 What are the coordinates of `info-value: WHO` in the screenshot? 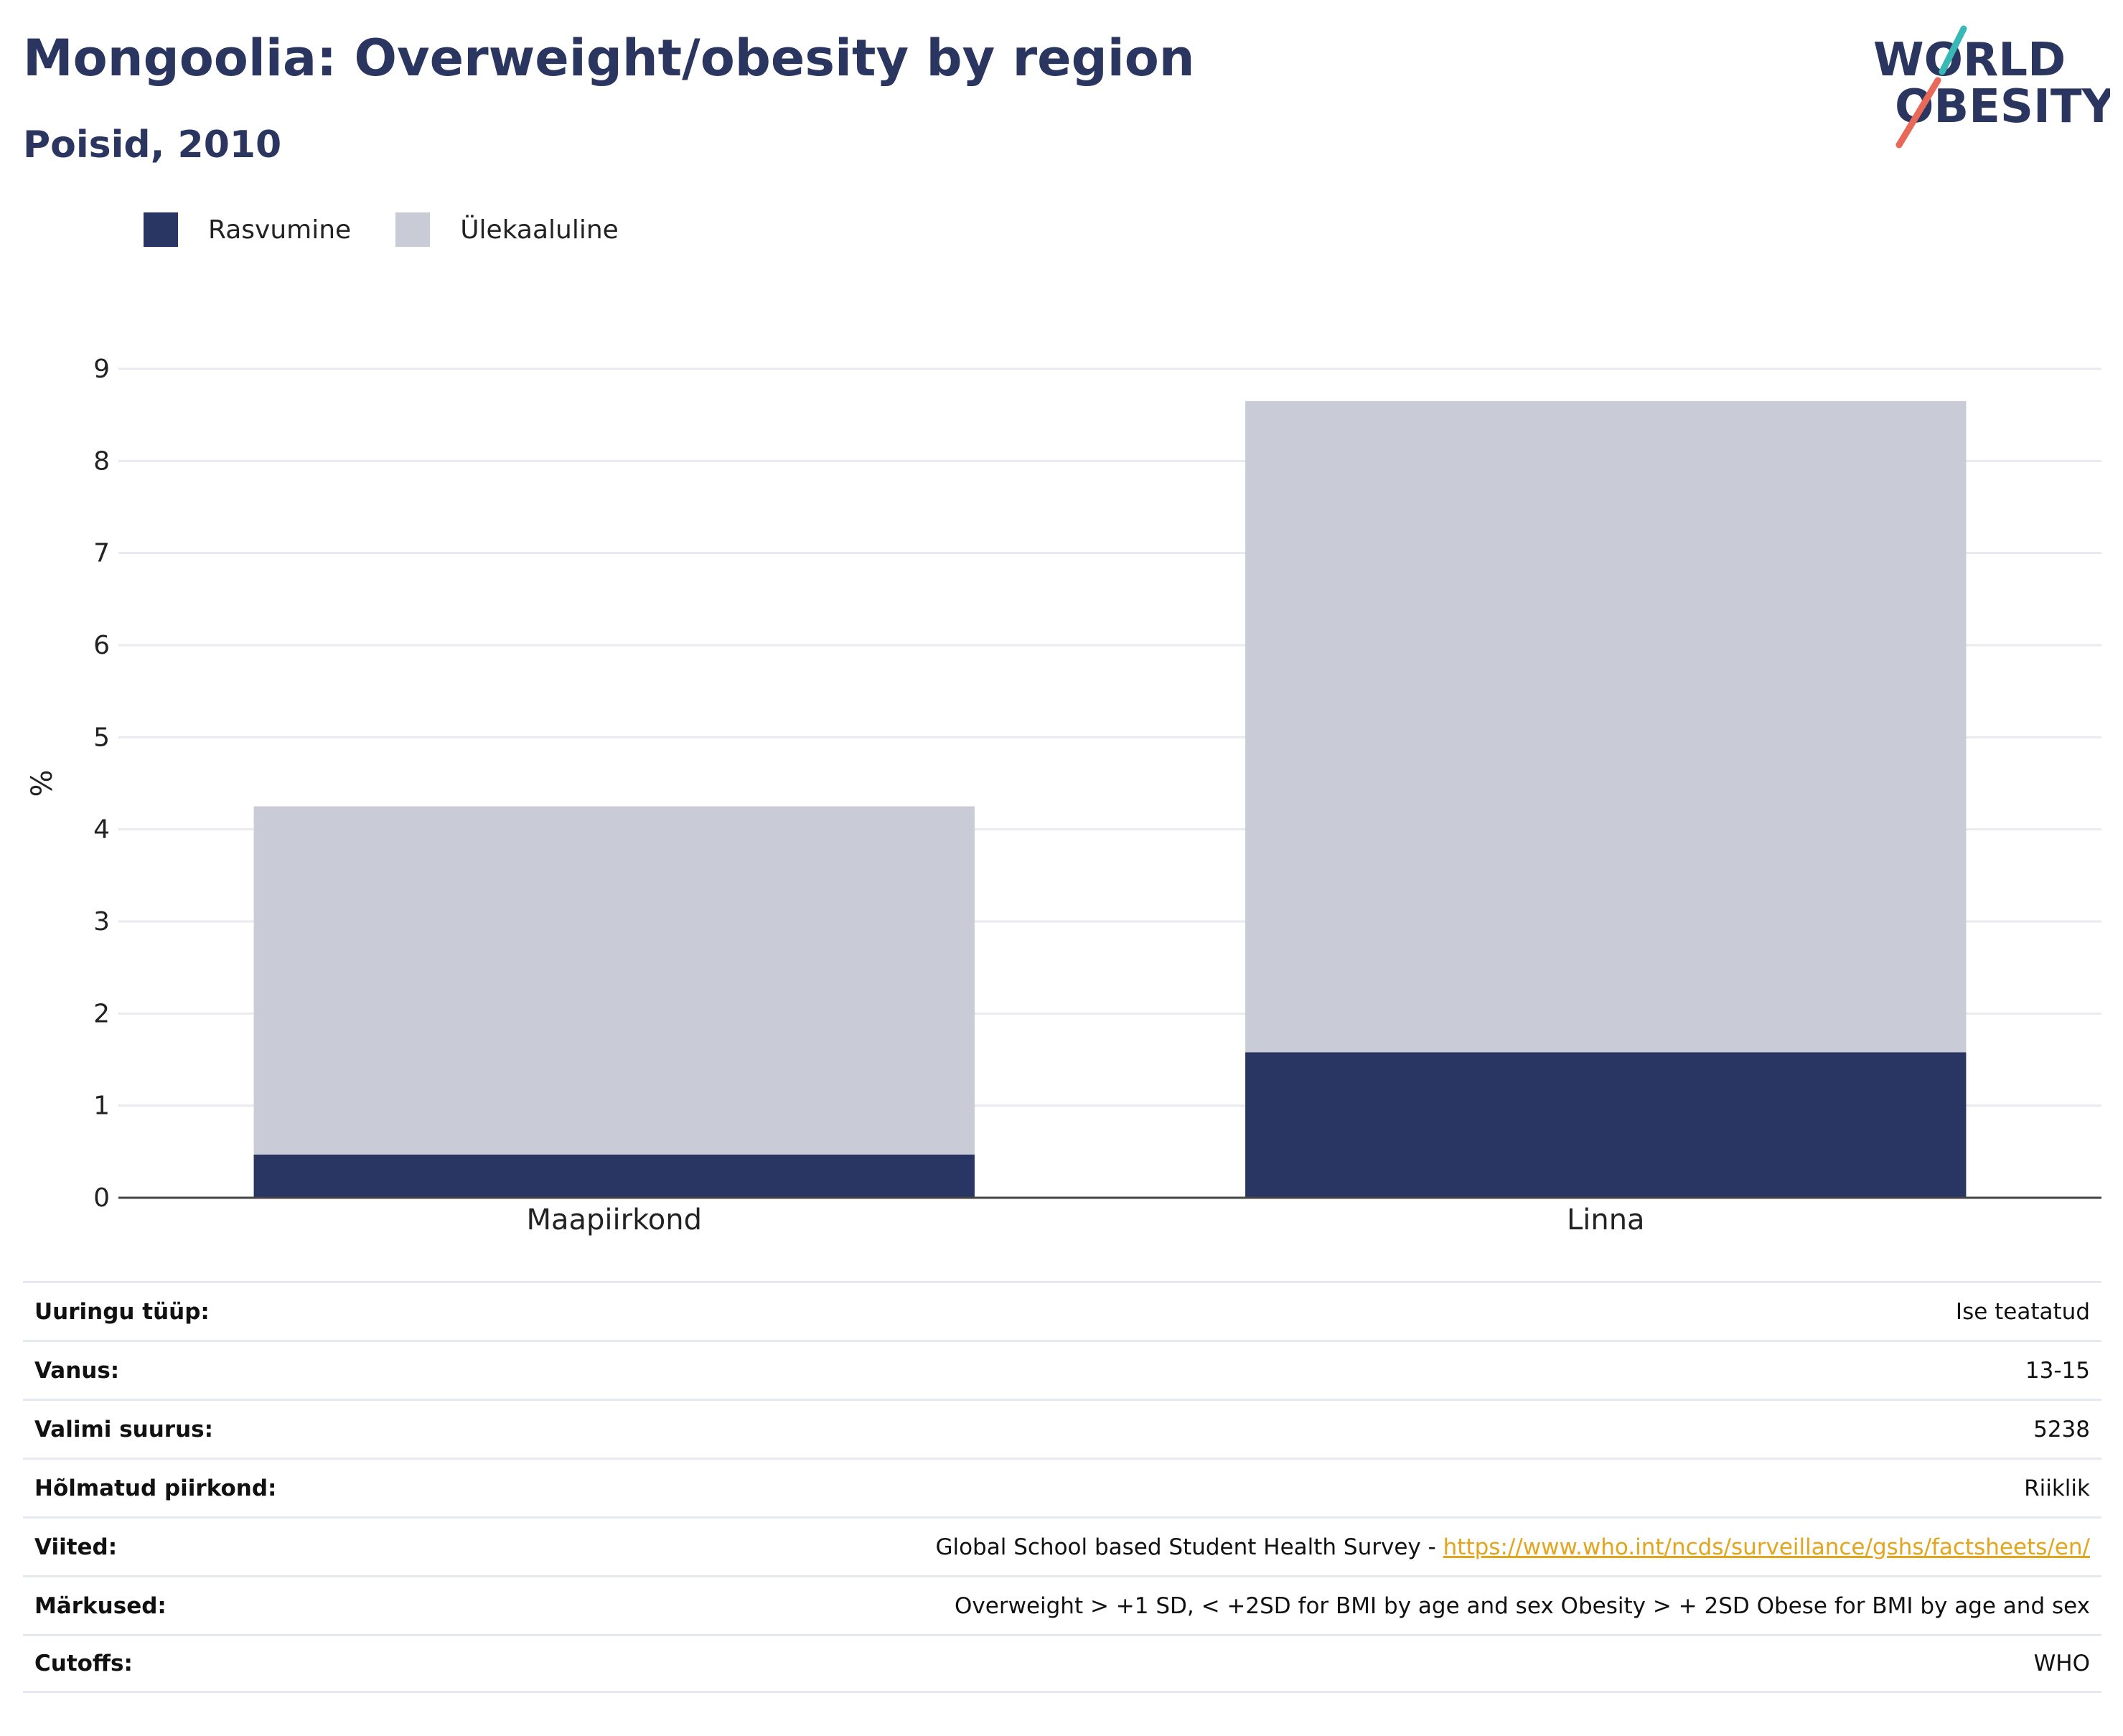 It's located at (2061, 1663).